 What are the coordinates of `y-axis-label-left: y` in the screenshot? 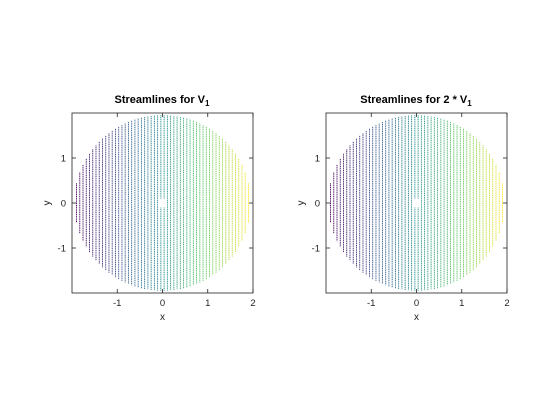 It's located at (47, 203).